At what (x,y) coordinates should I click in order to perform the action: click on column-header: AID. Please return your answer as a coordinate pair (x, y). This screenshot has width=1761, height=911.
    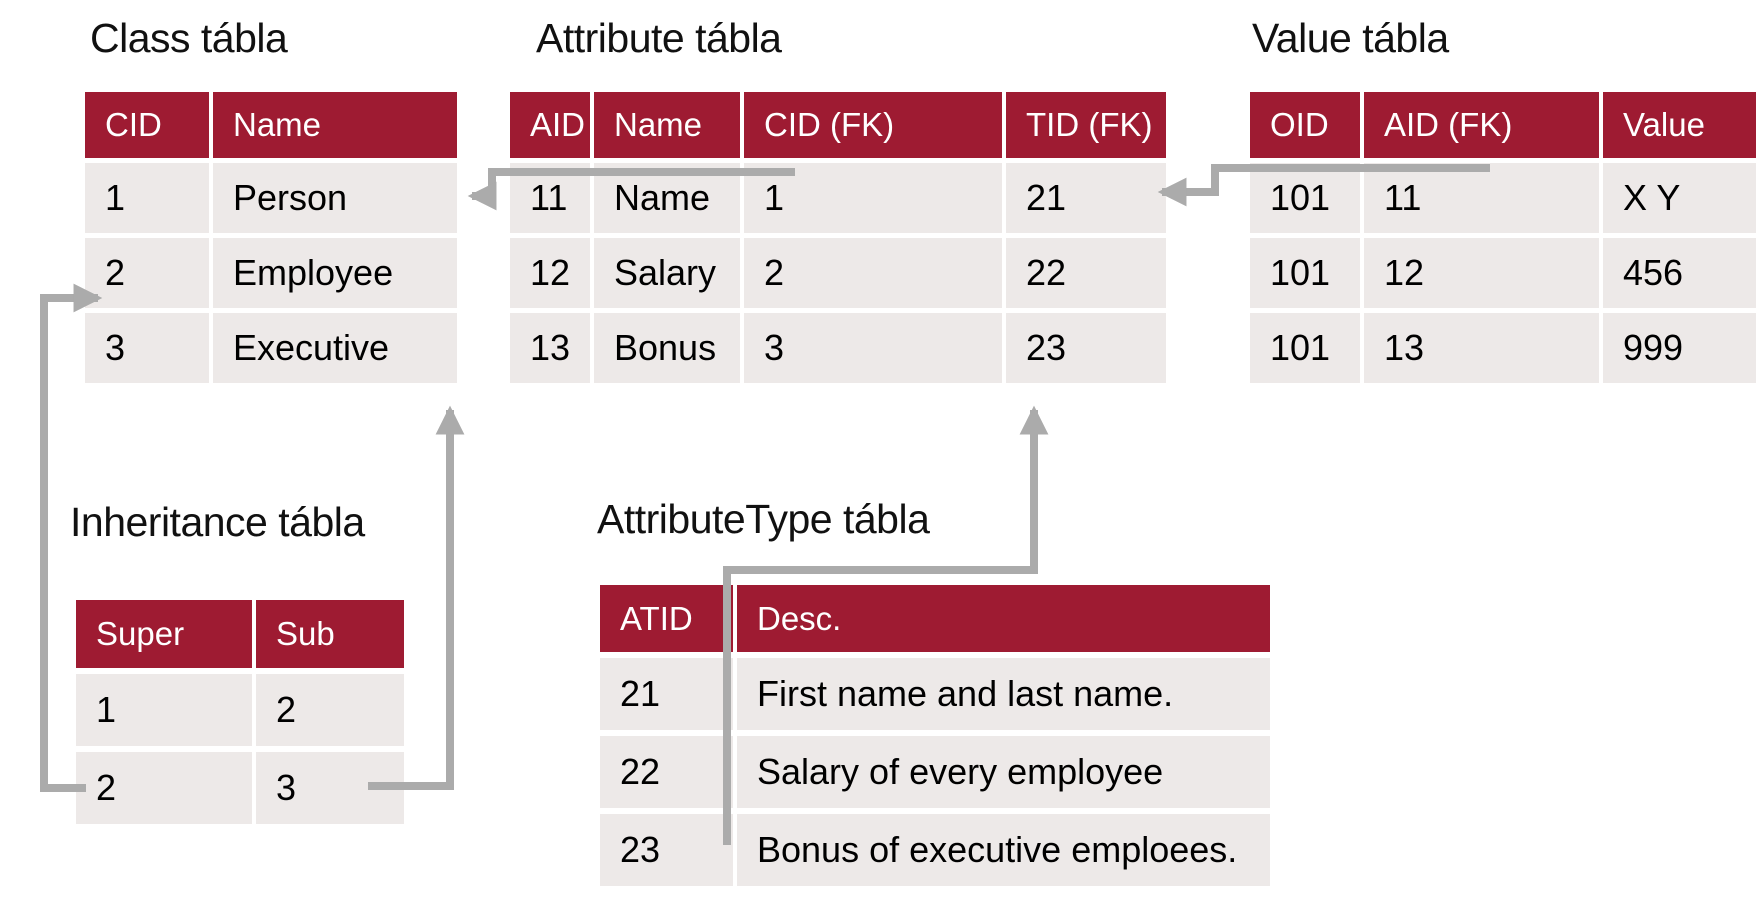
    Looking at the image, I should click on (550, 125).